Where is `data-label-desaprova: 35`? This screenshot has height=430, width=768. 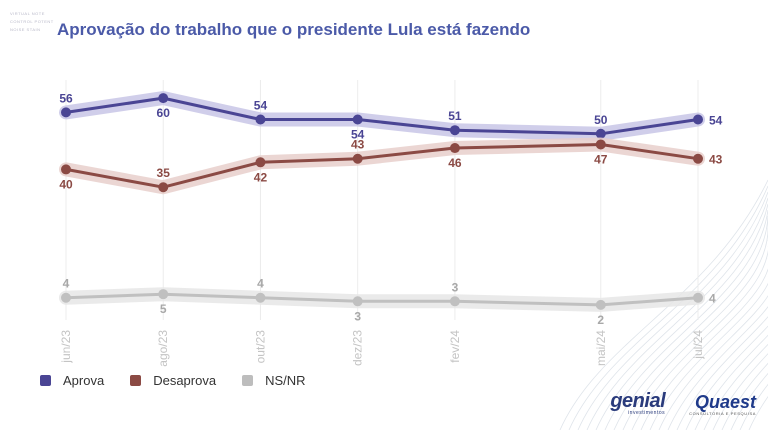 data-label-desaprova: 35 is located at coordinates (164, 173).